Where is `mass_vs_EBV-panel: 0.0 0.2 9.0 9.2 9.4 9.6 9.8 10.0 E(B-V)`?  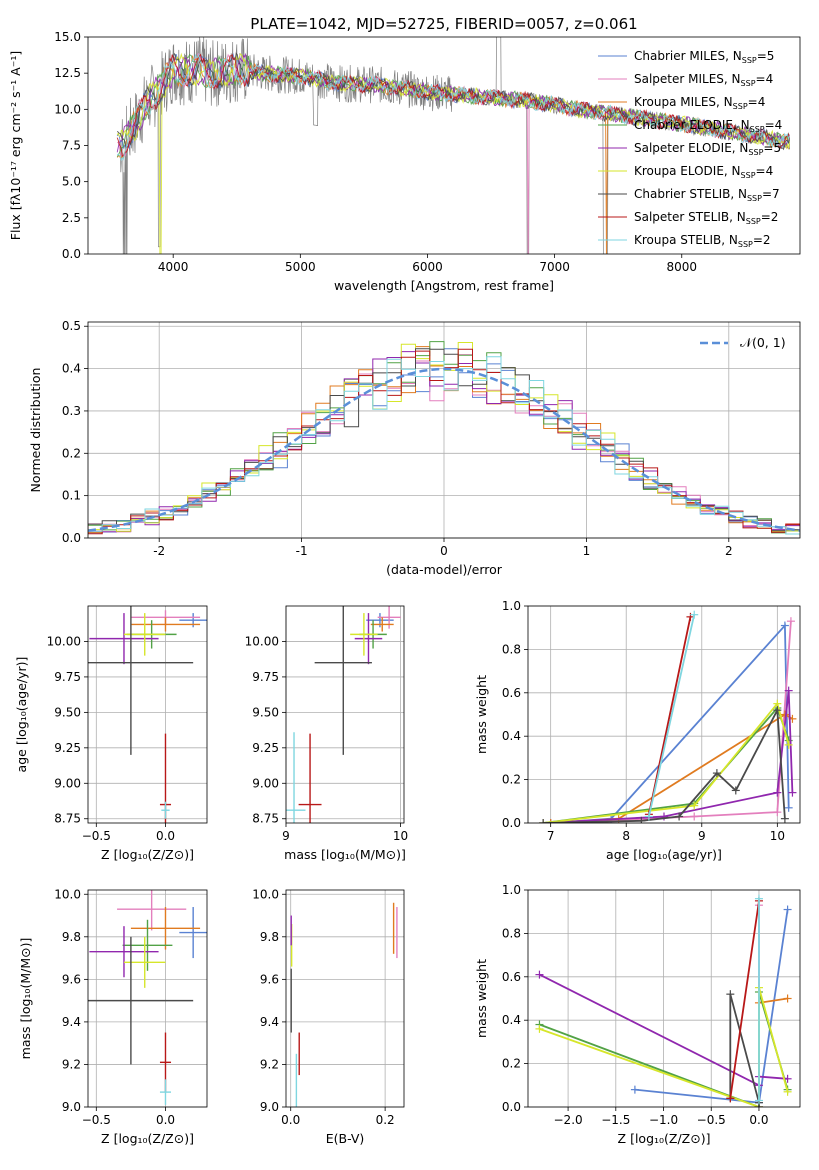 mass_vs_EBV-panel: 0.0 0.2 9.0 9.2 9.4 9.6 9.8 10.0 E(B-V) is located at coordinates (328, 1016).